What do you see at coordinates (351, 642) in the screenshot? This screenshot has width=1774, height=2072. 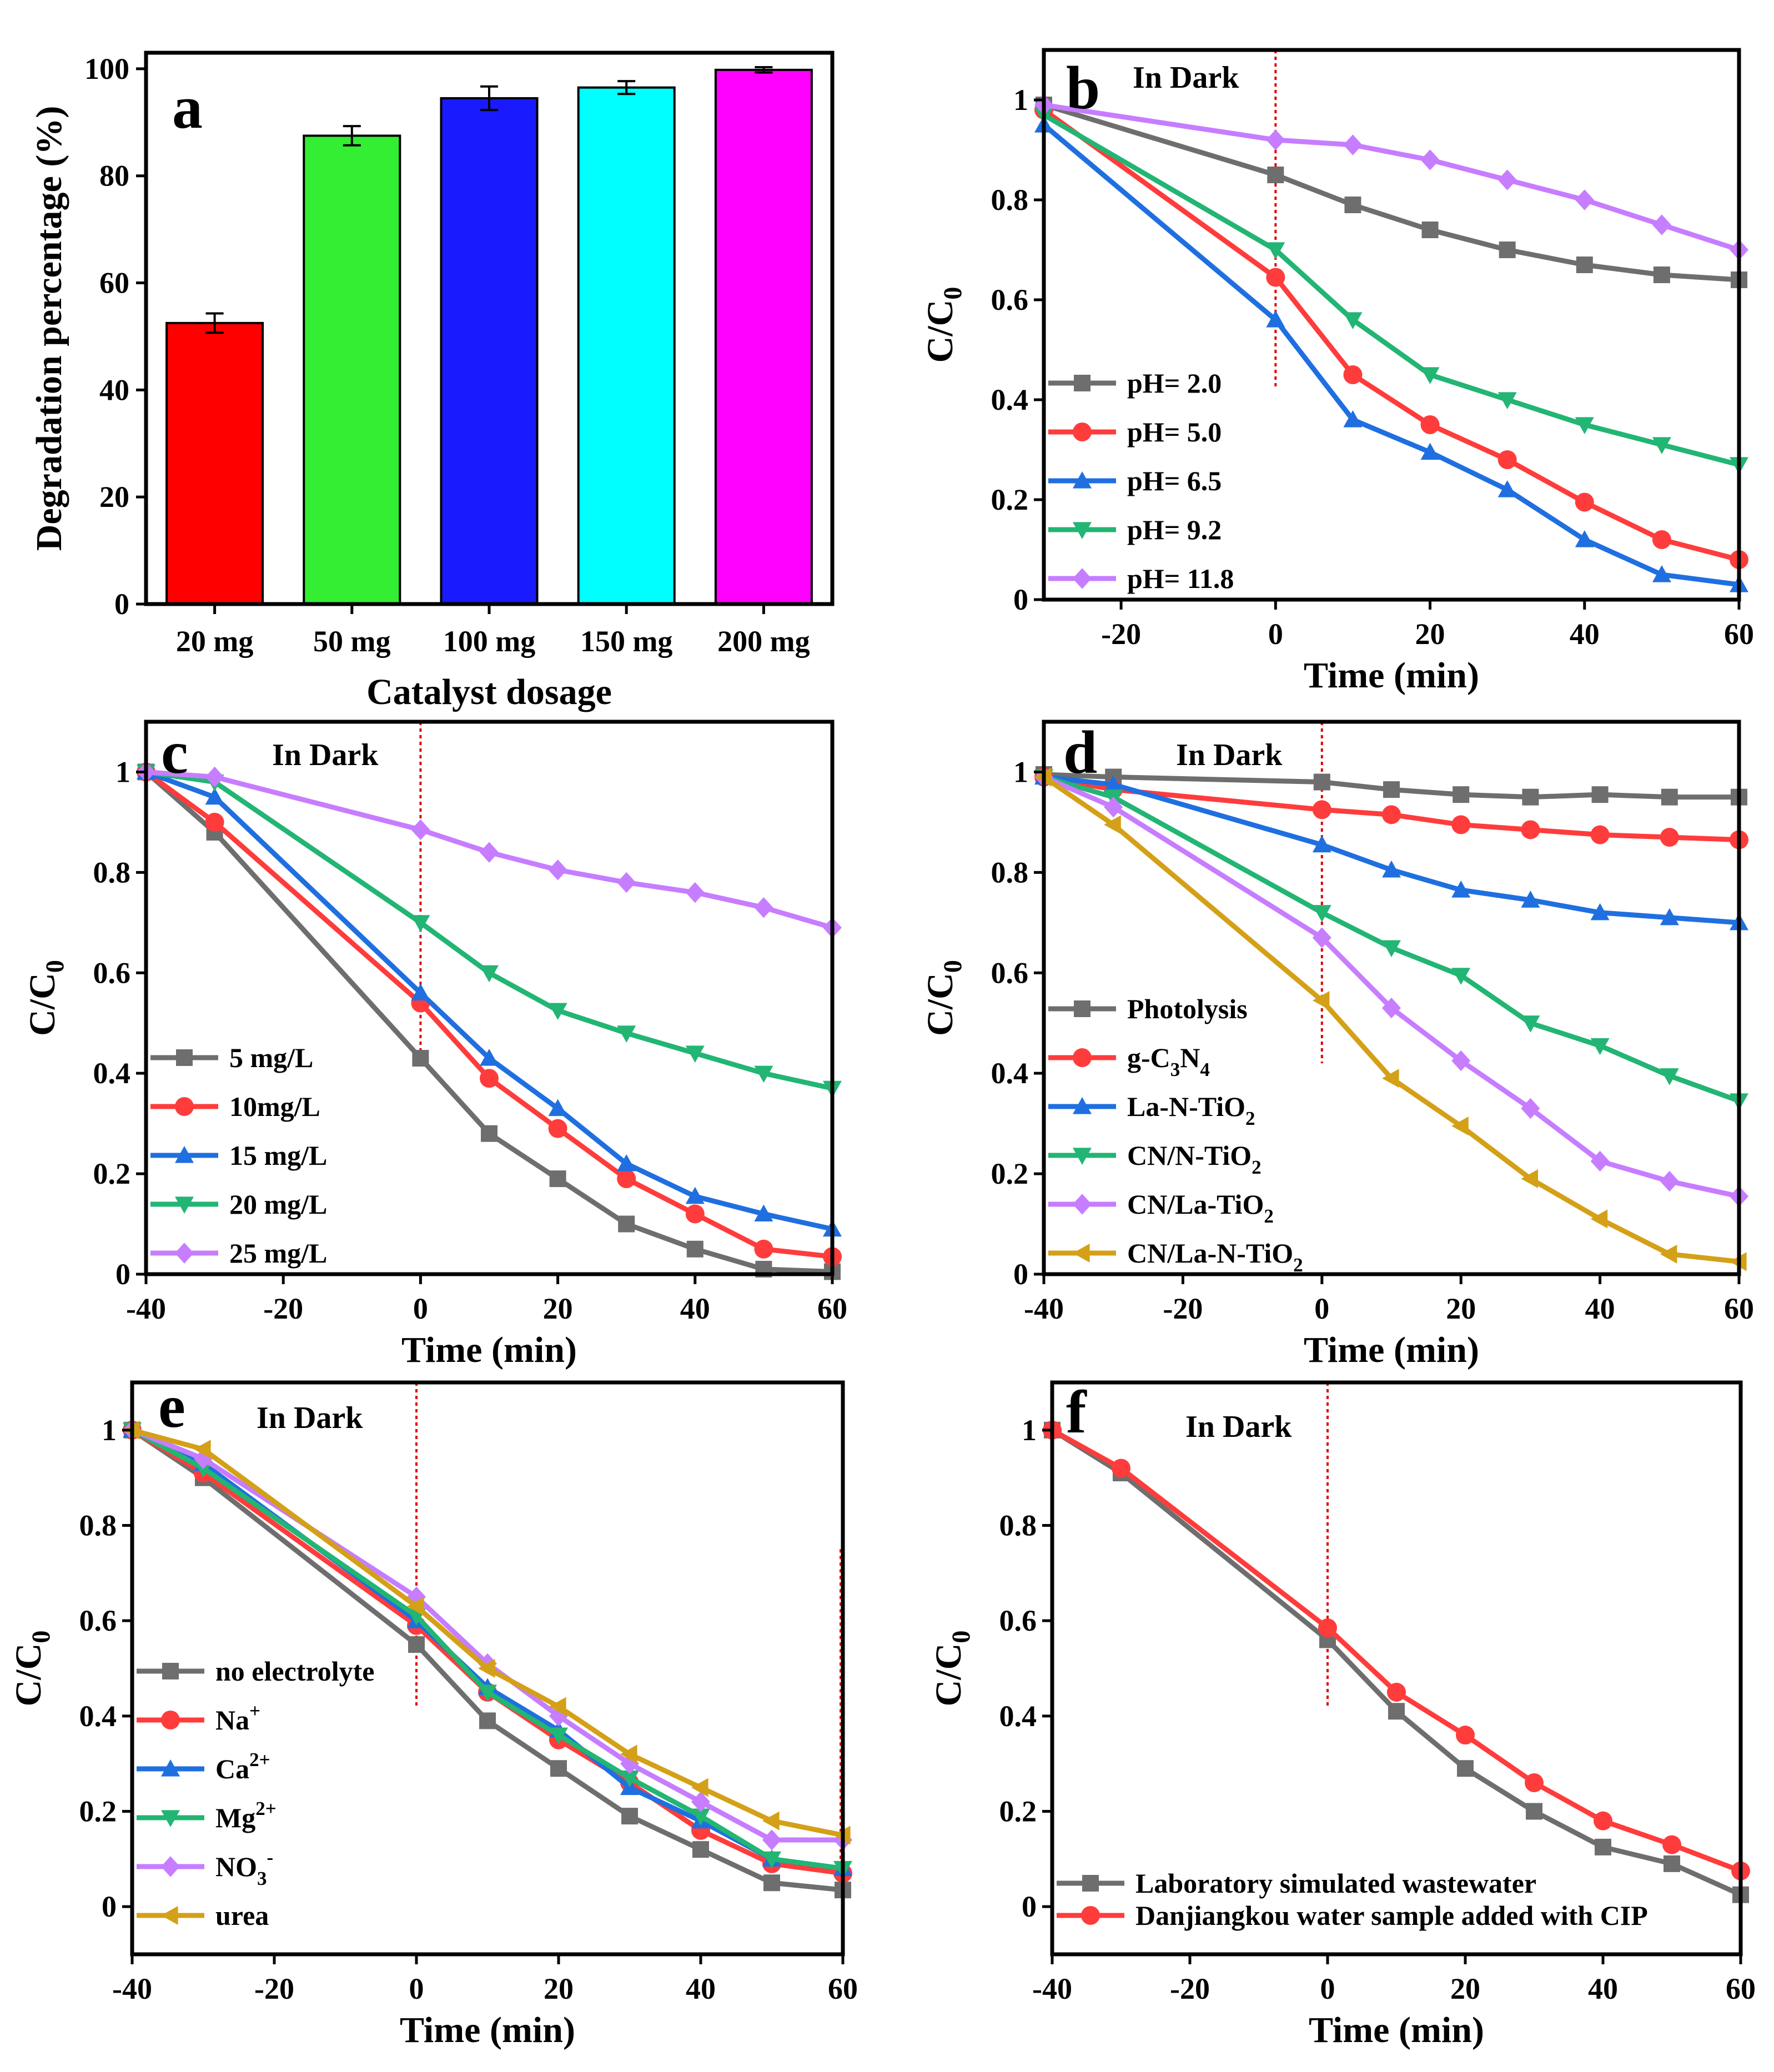 I see `x-tick-label: 50 mg` at bounding box center [351, 642].